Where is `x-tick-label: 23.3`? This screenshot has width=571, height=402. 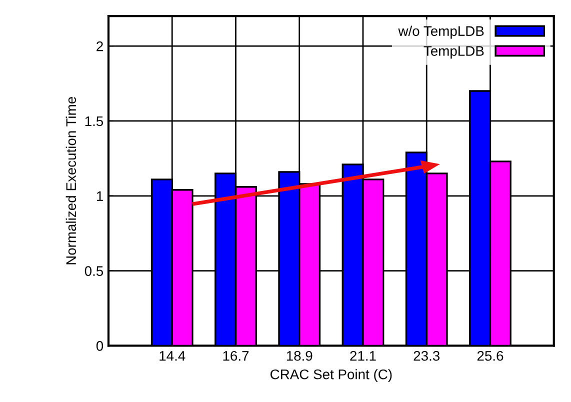 x-tick-label: 23.3 is located at coordinates (427, 355).